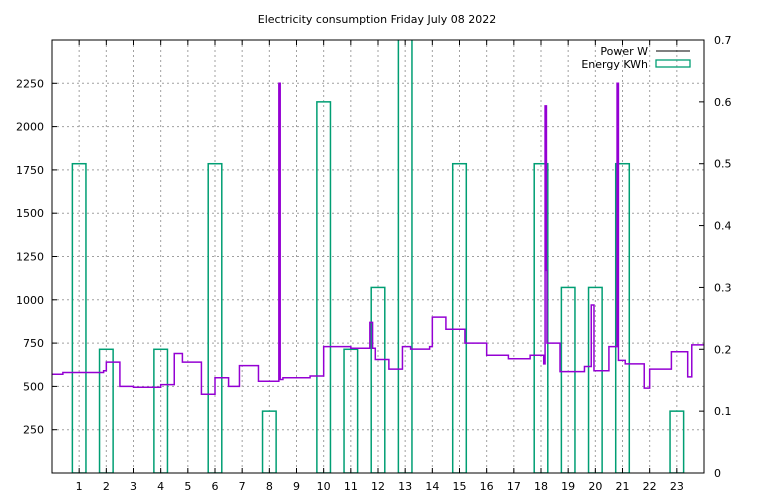 Image resolution: width=768 pixels, height=500 pixels. Describe the element at coordinates (717, 473) in the screenshot. I see `y2-tick-label: 0` at that location.